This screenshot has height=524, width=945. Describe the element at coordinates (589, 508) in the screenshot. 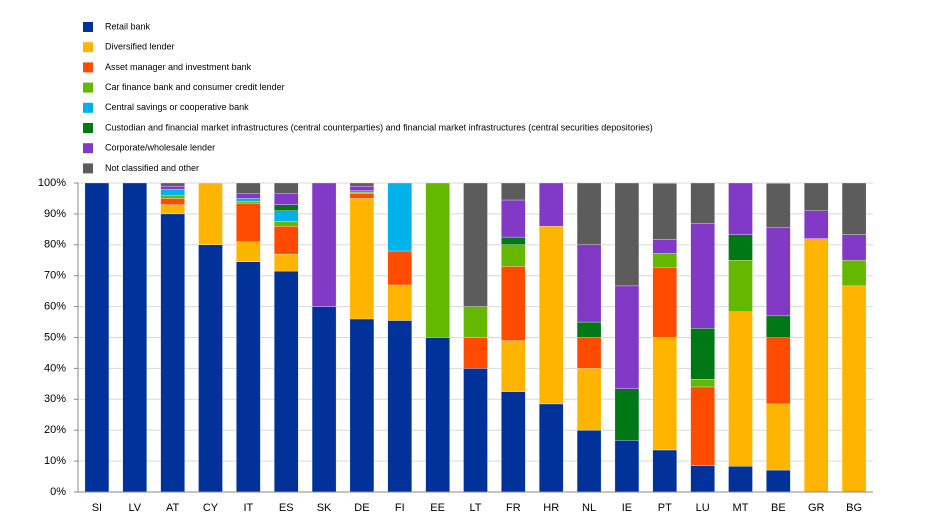

I see `x-tick-label: NL` at that location.